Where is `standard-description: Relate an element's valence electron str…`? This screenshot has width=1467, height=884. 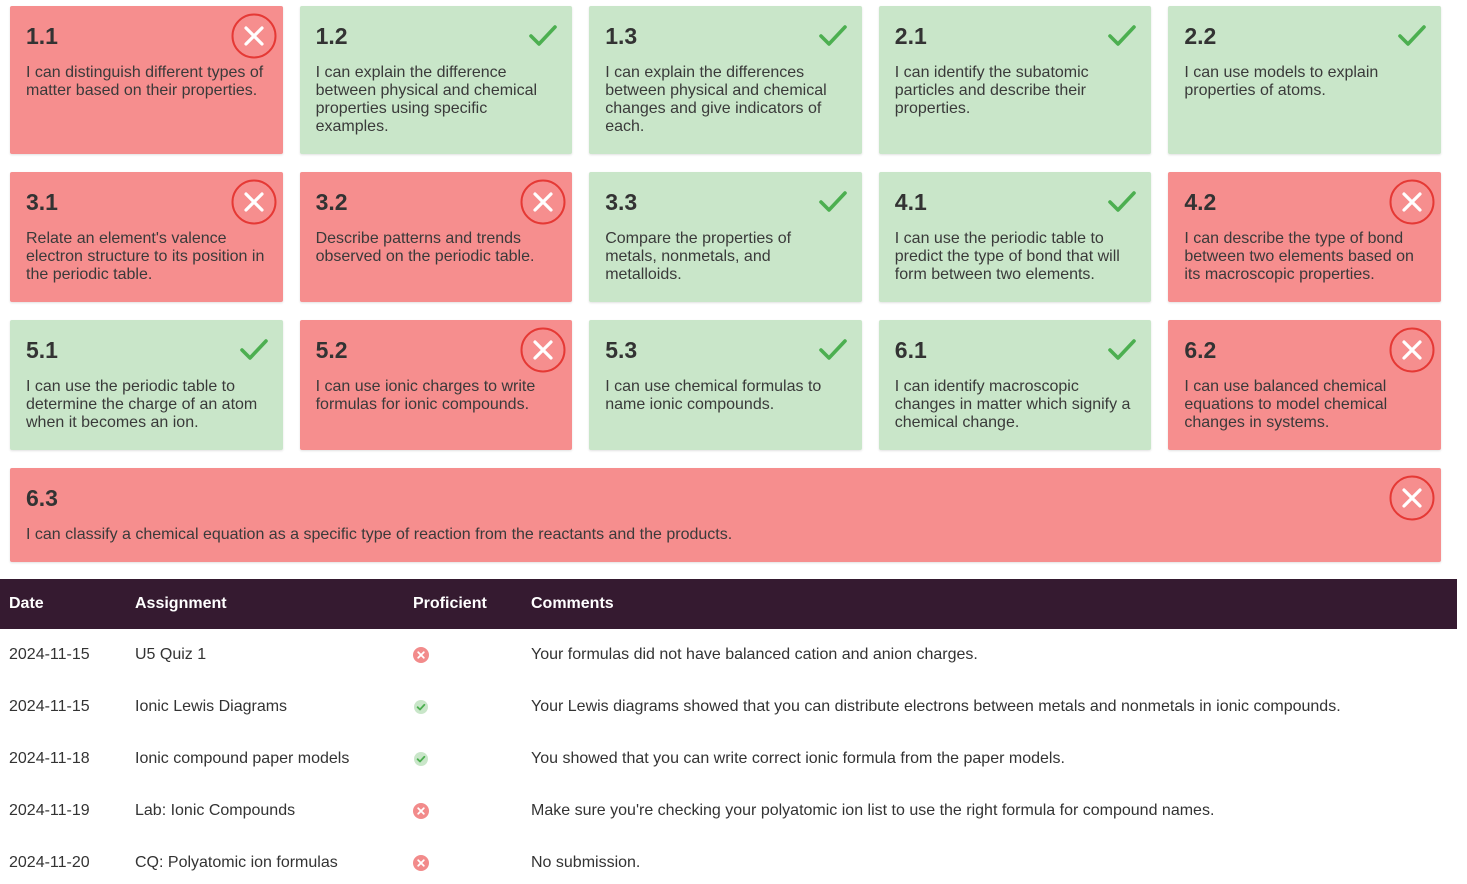 standard-description: Relate an element's valence electron str… is located at coordinates (145, 256).